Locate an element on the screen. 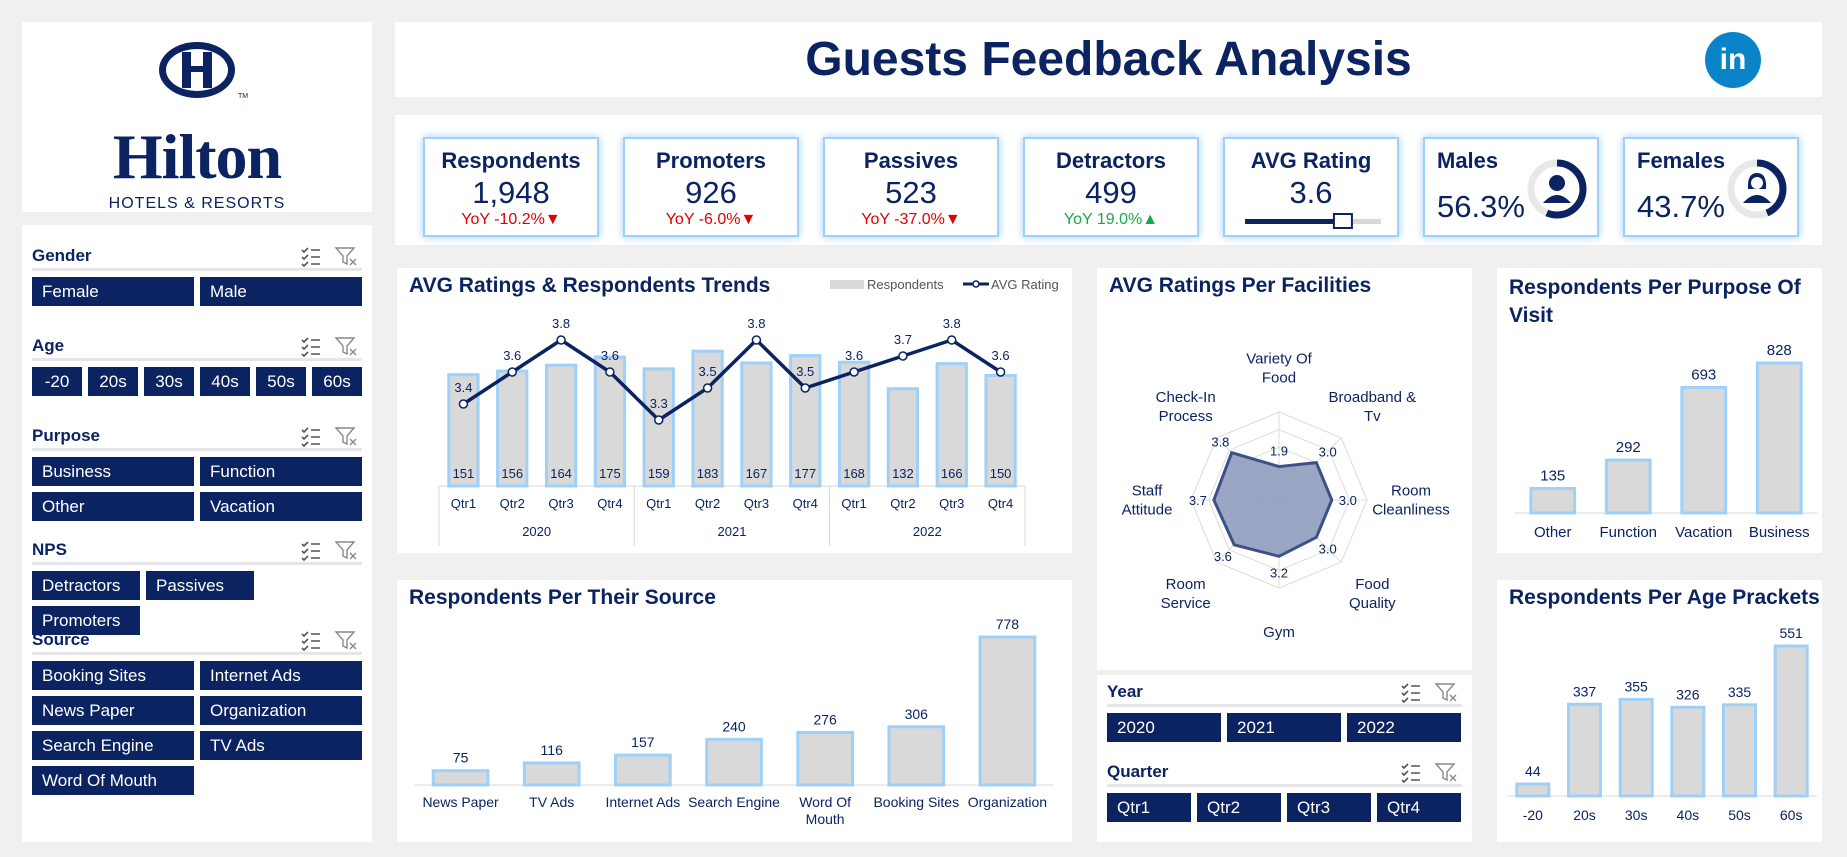 This screenshot has width=1847, height=857. data-label: 337 is located at coordinates (1585, 691).